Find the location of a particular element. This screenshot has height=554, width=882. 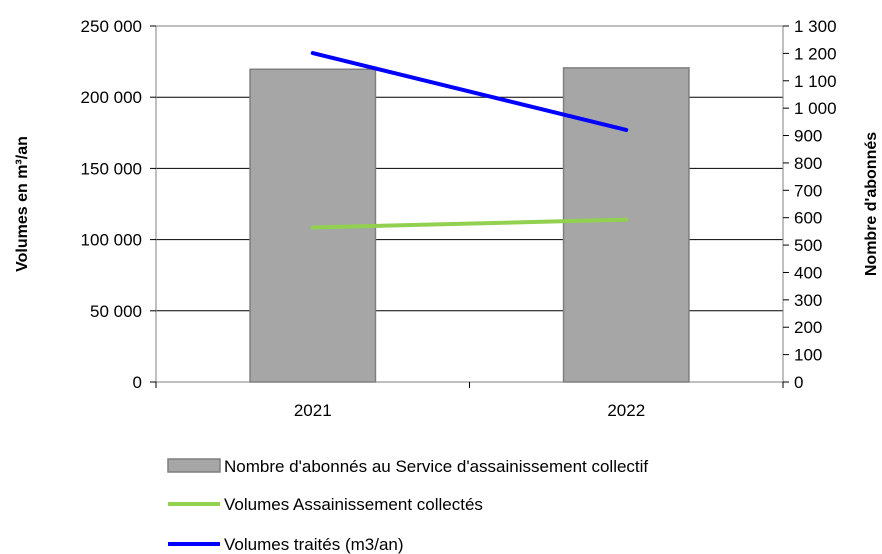

left-tick-label: 150 000 is located at coordinates (111, 168).